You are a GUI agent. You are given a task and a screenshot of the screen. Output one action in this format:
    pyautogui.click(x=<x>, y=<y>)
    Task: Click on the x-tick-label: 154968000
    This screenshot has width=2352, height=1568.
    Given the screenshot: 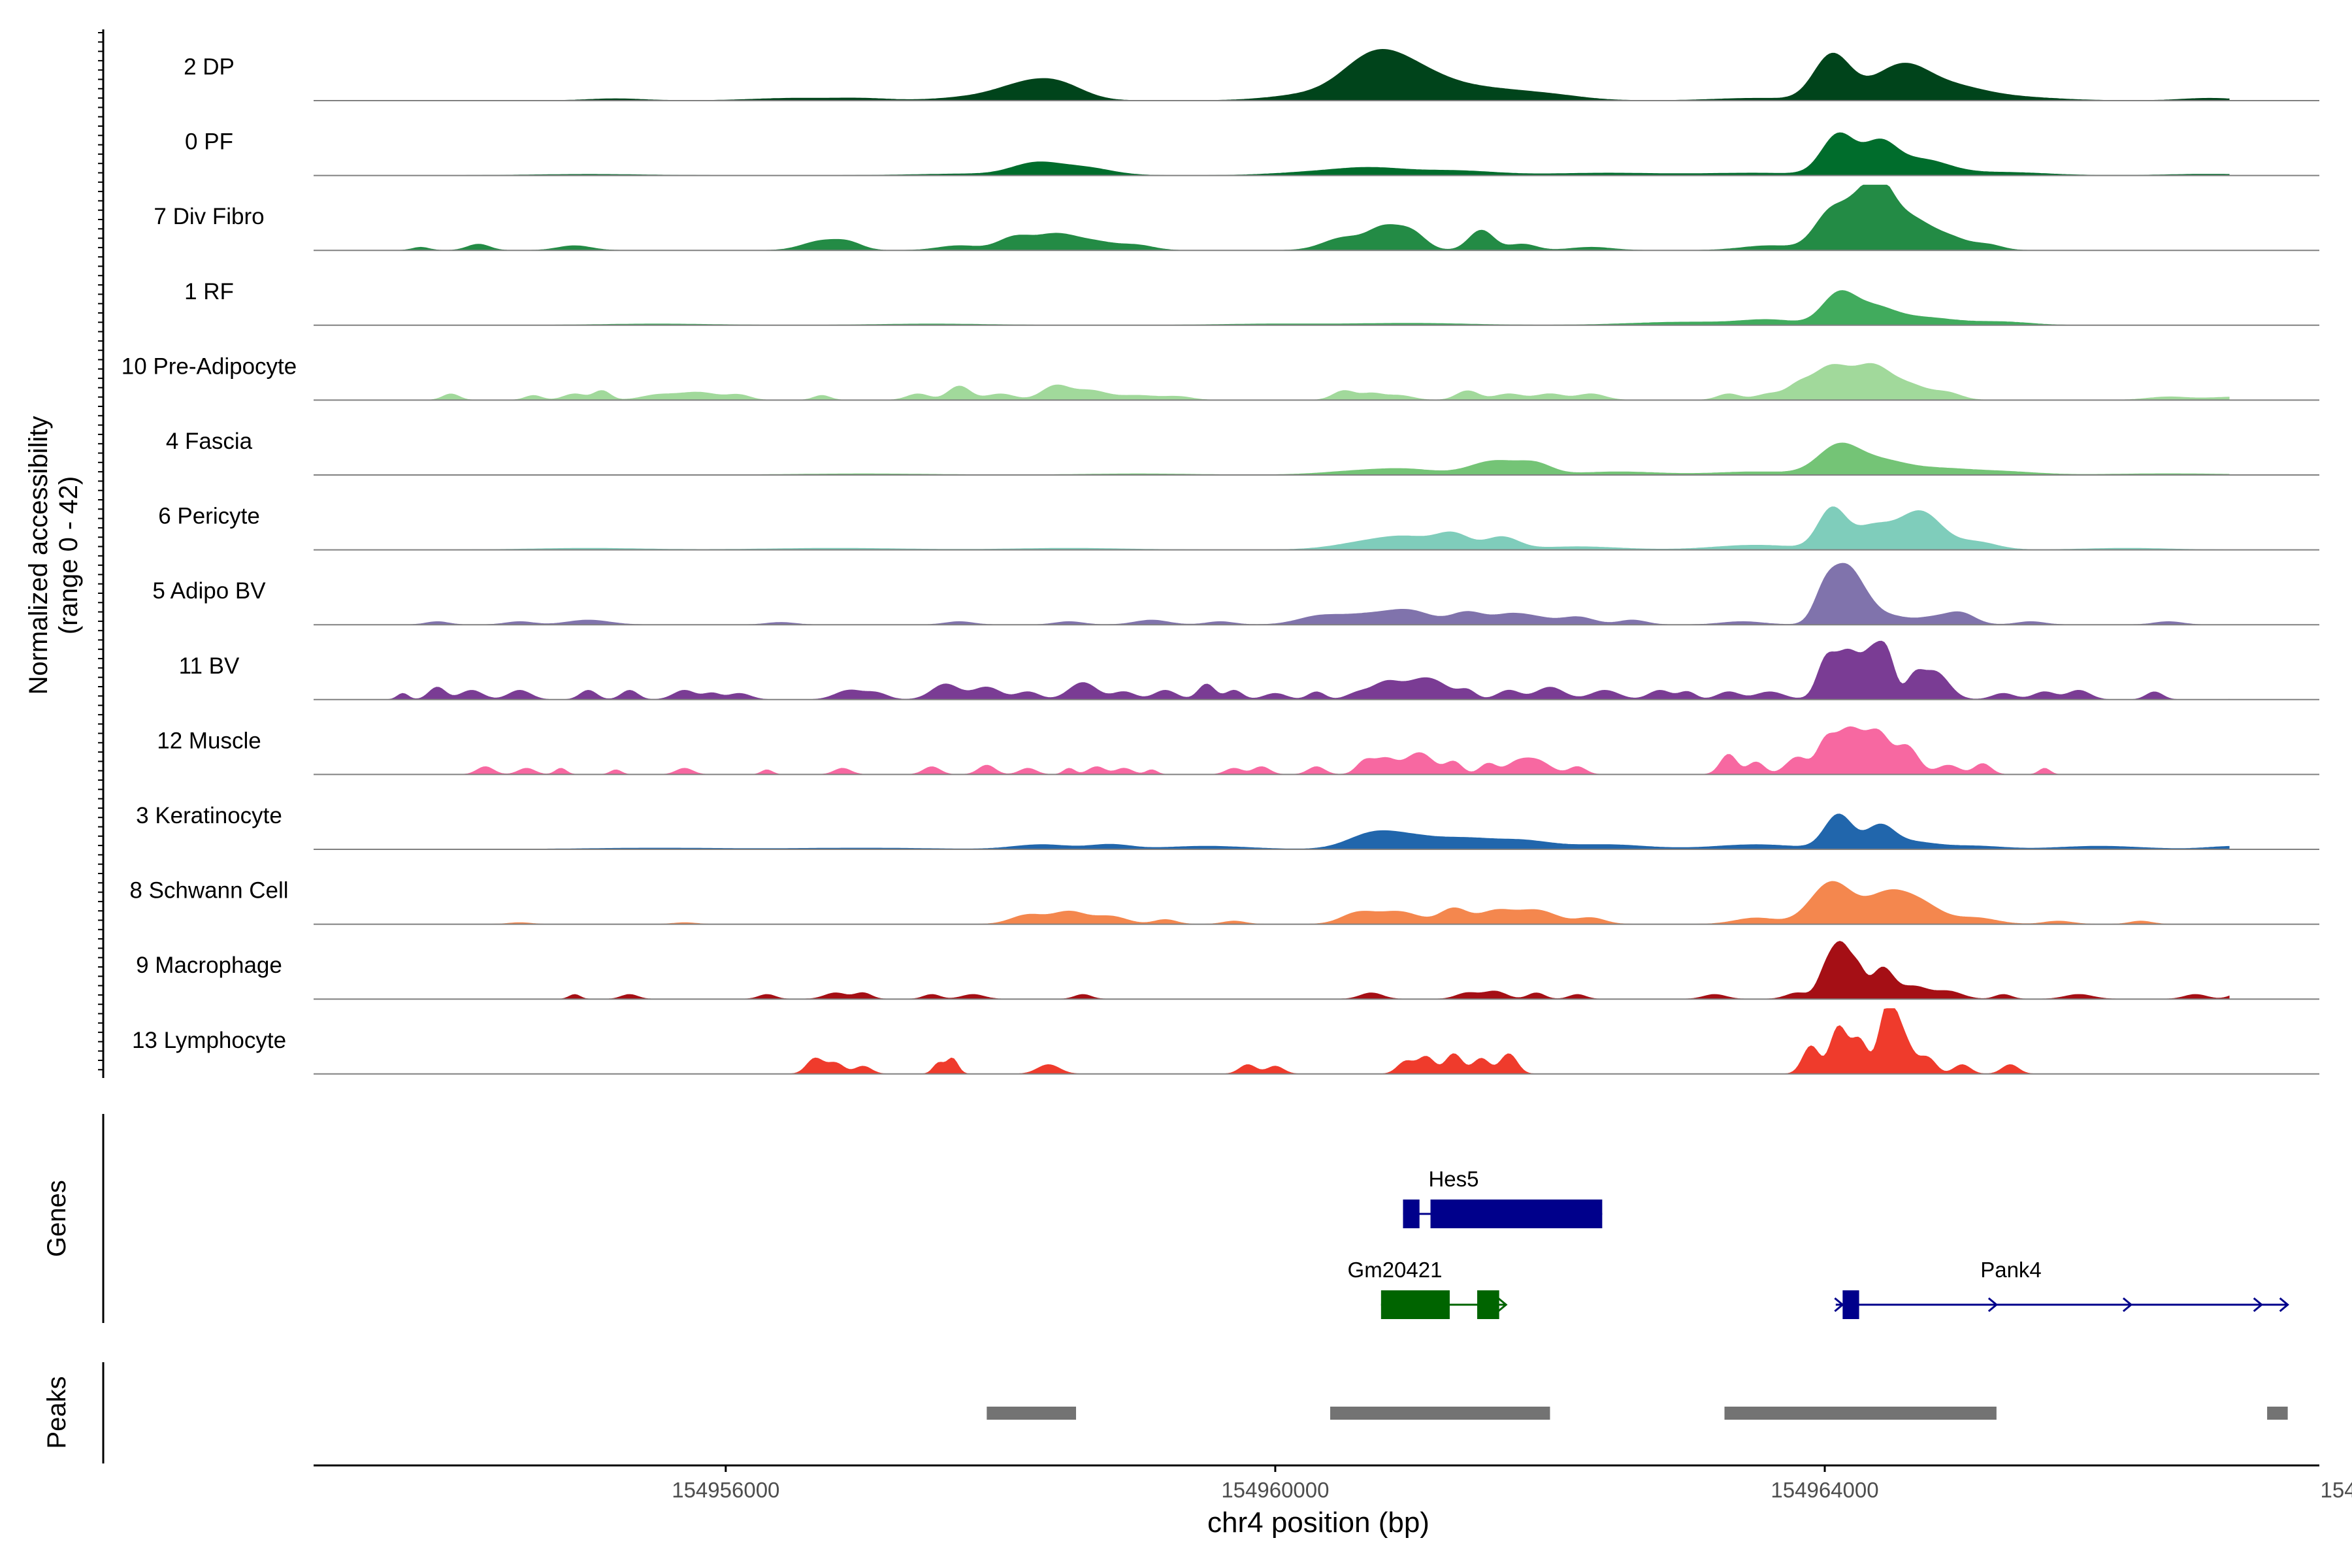 What is the action you would take?
    pyautogui.click(x=2336, y=1490)
    